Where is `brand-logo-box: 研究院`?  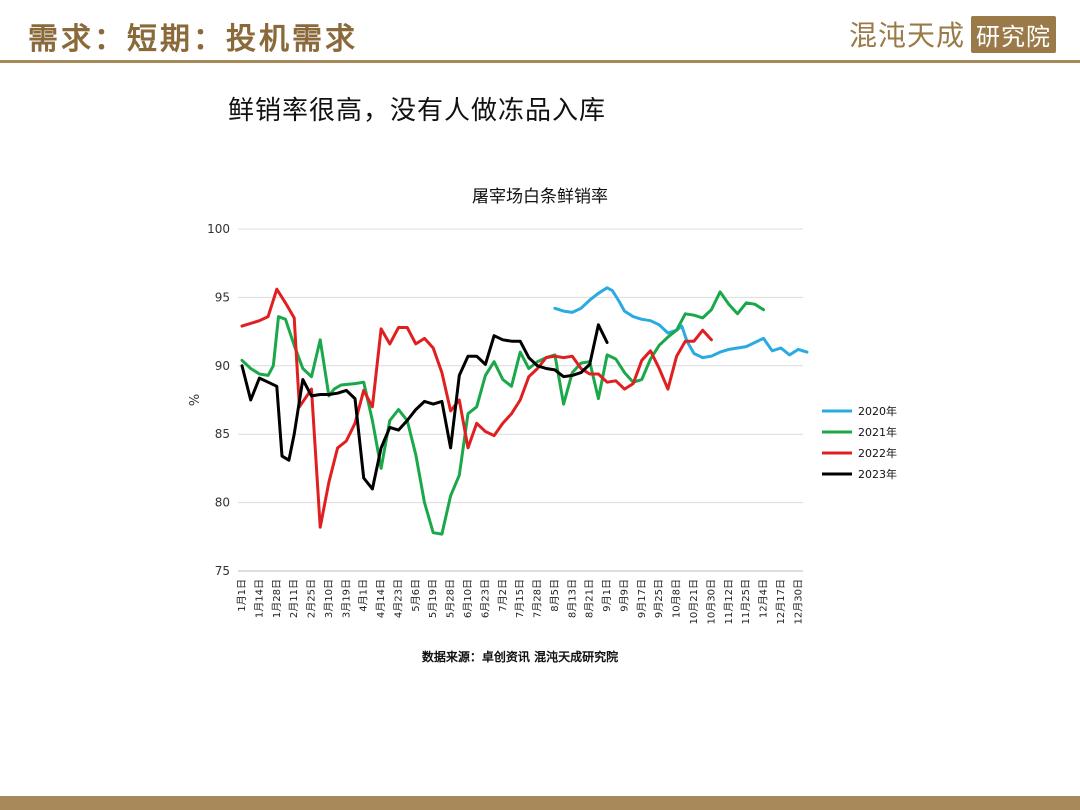
brand-logo-box: 研究院 is located at coordinates (1013, 34).